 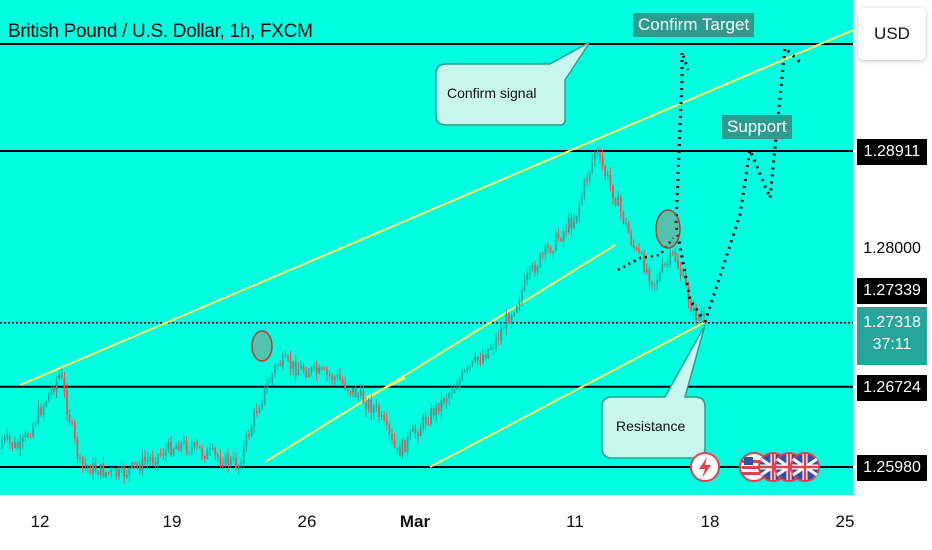 I want to click on projection-support, so click(x=752, y=183).